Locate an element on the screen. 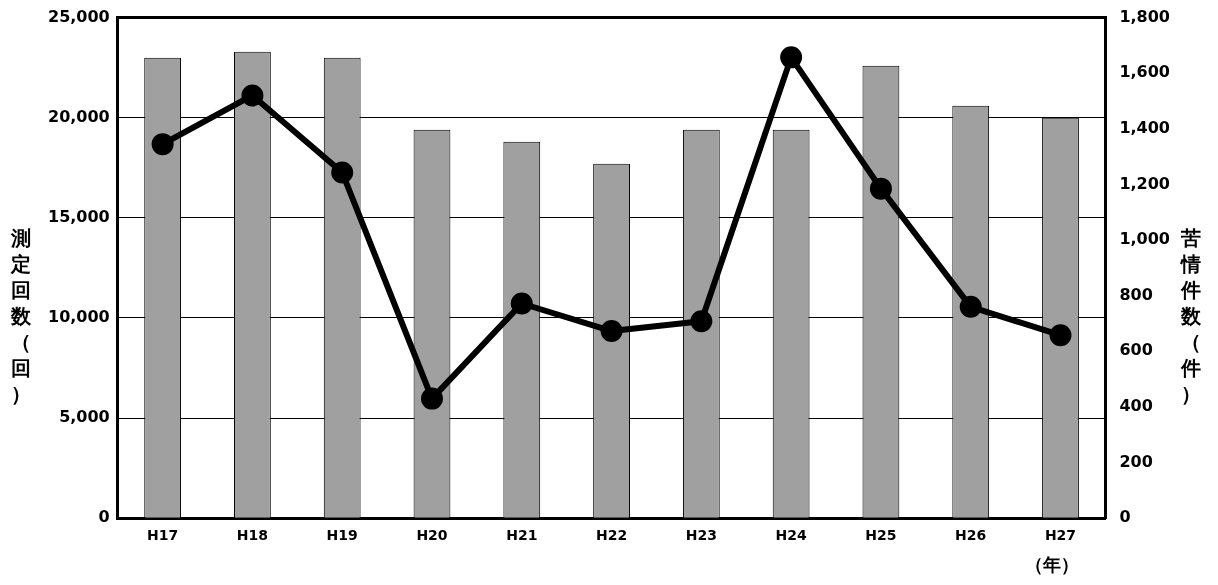  y2-tick-label: 1,400 is located at coordinates (1144, 127).